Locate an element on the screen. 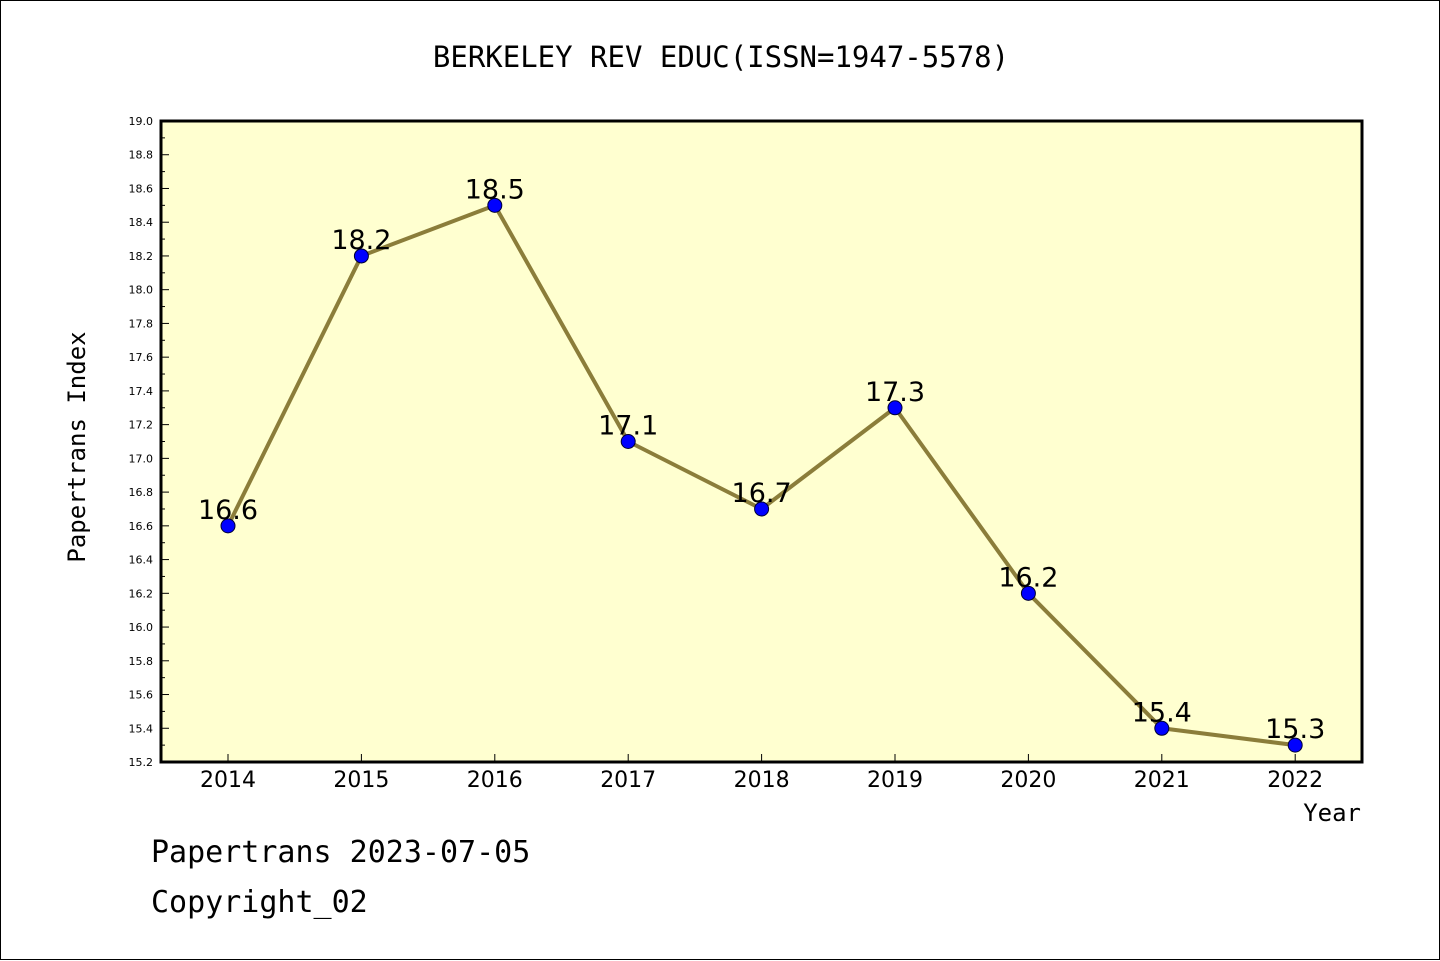 This screenshot has width=1440, height=961. y-tick-label: 17.4 is located at coordinates (141, 391).